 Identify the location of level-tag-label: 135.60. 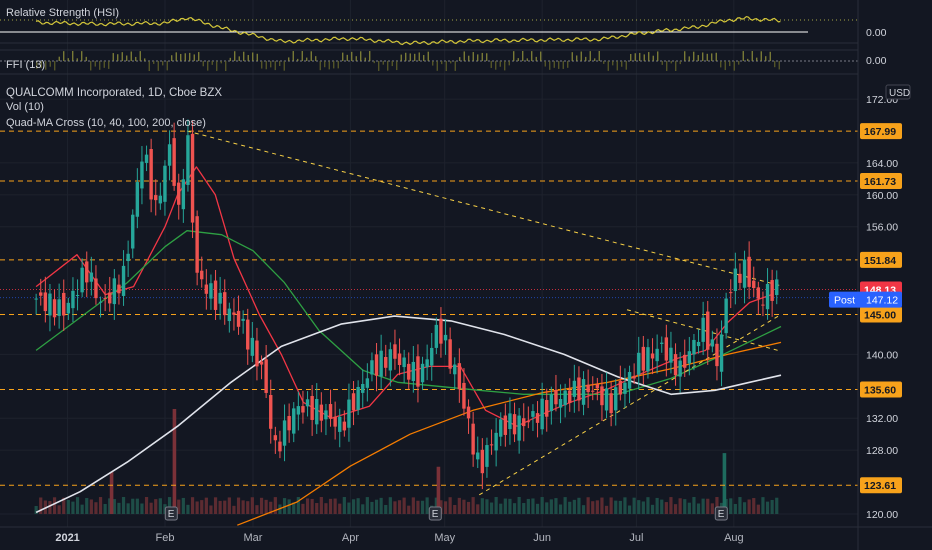
(880, 391).